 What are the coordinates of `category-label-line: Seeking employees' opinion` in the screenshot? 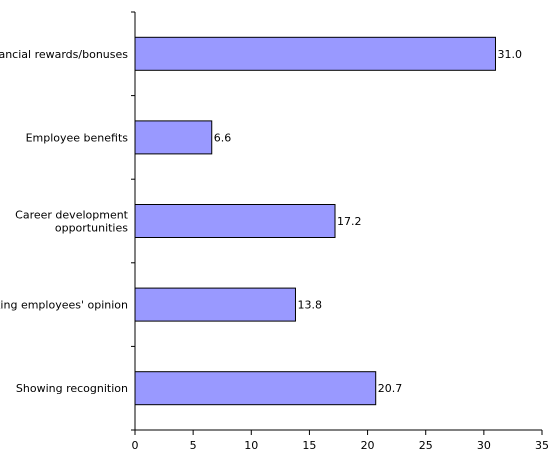 It's located at (64, 305).